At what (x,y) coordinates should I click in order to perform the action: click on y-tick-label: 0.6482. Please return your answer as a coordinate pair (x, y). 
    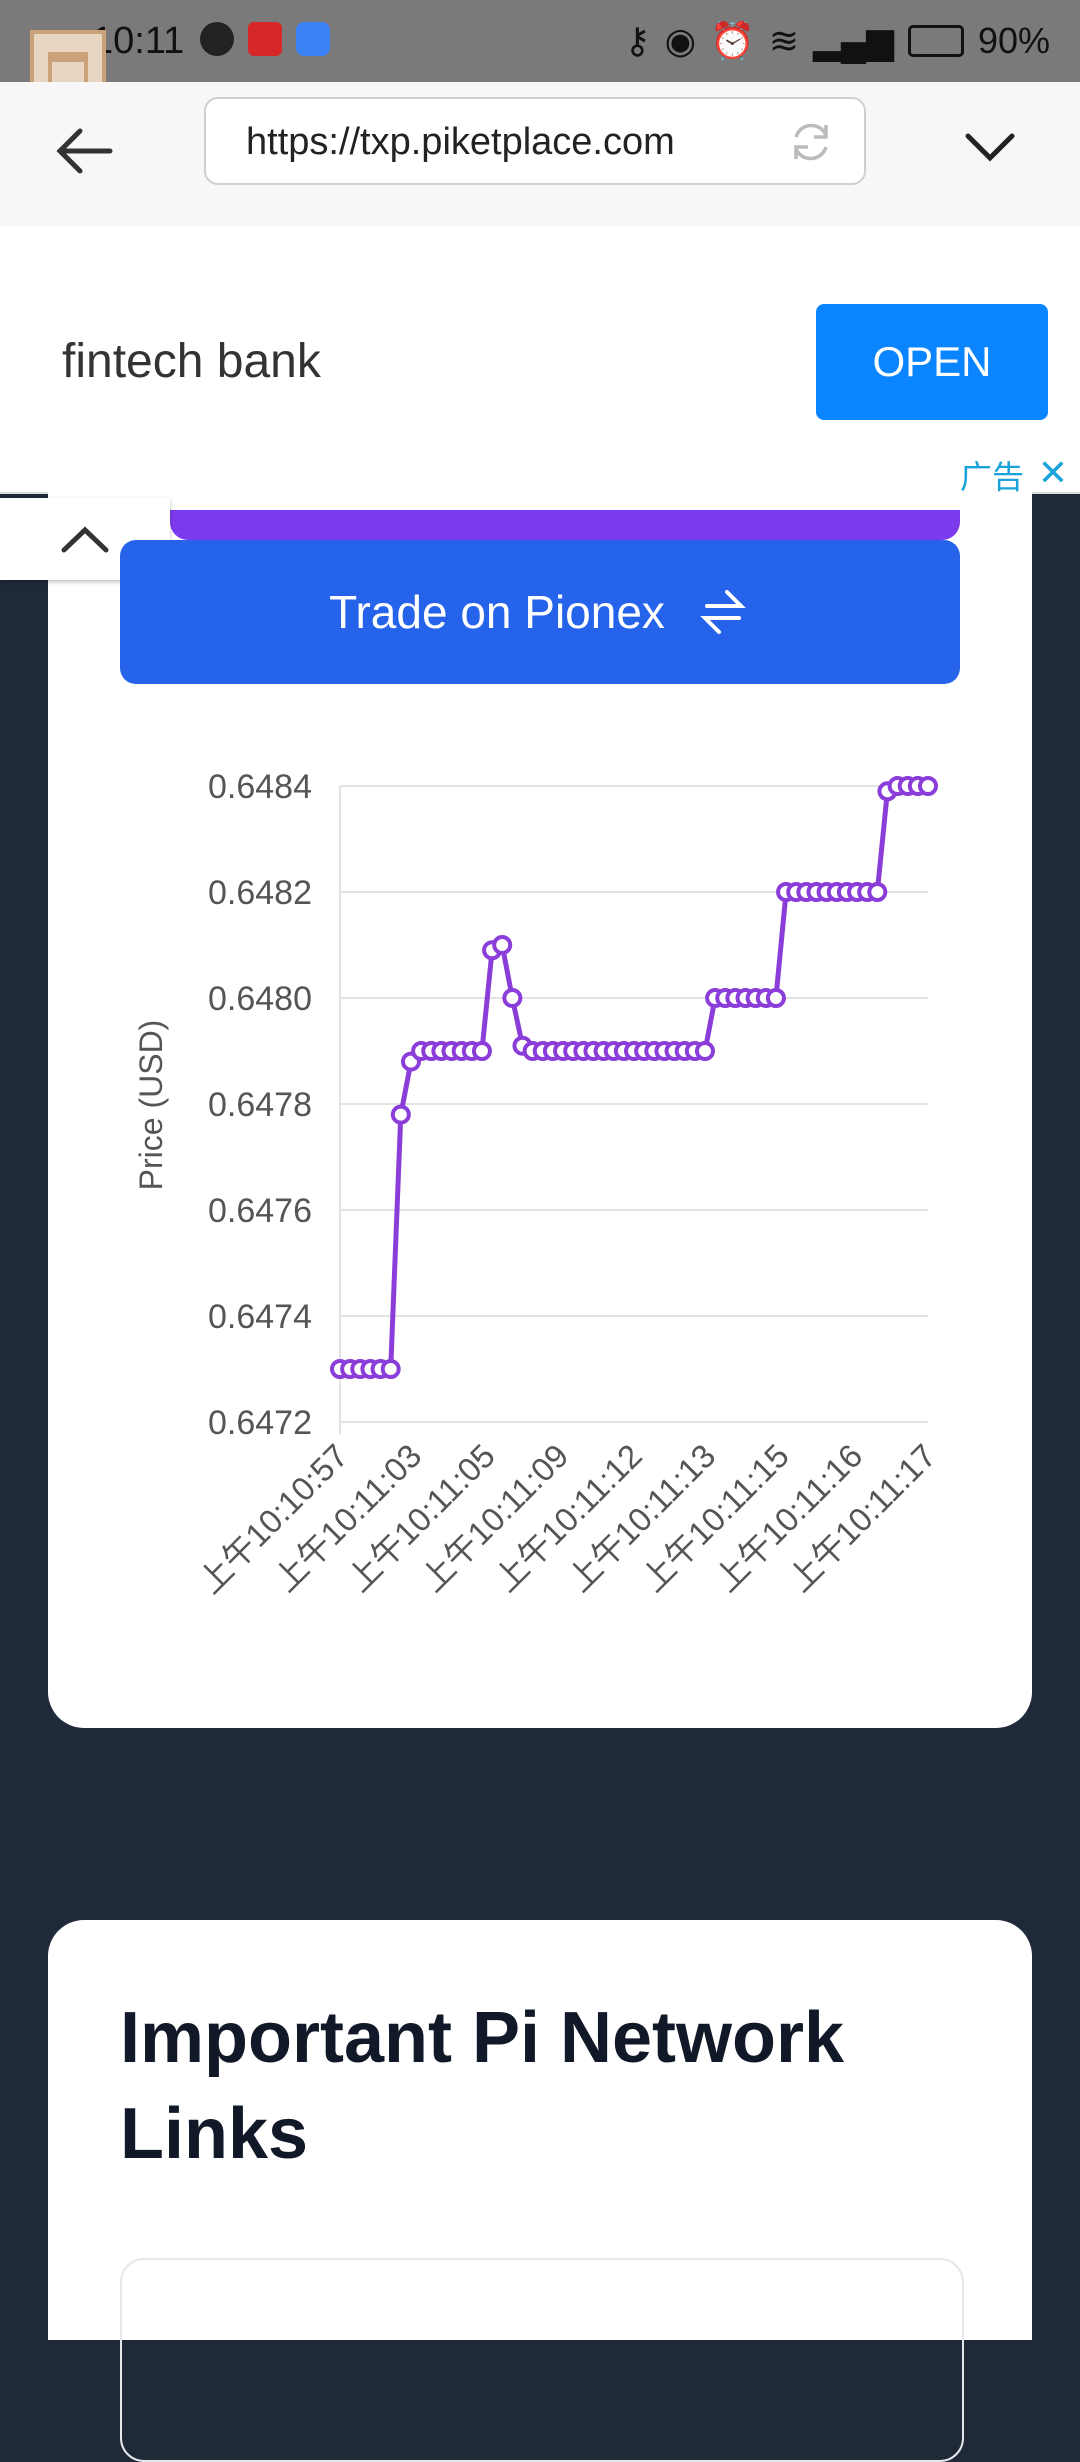
    Looking at the image, I should click on (260, 893).